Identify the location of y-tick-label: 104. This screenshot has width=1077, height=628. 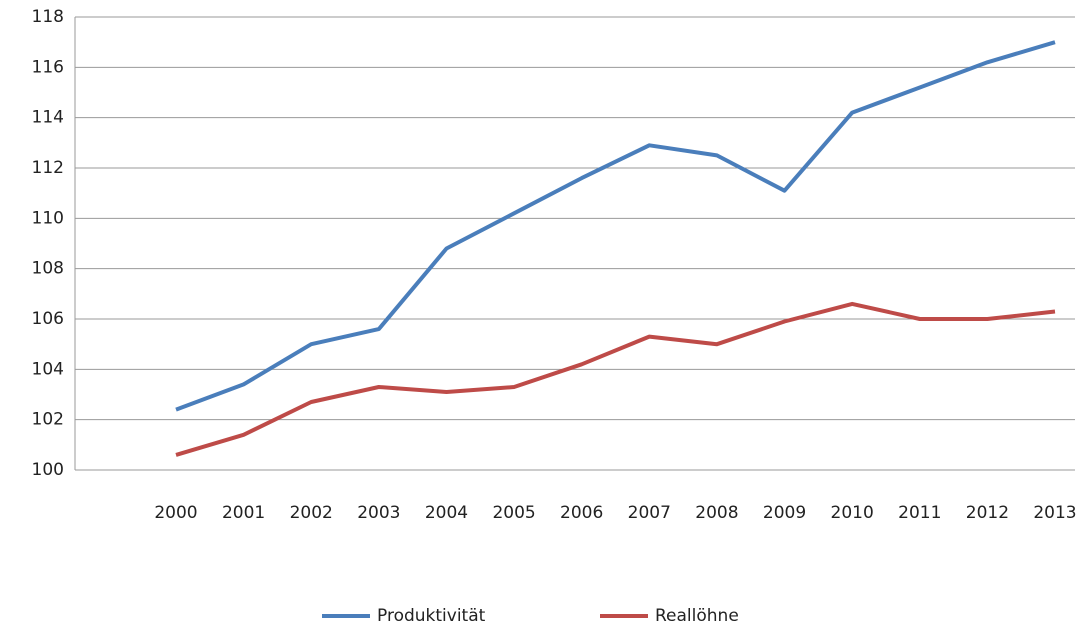
(48, 369).